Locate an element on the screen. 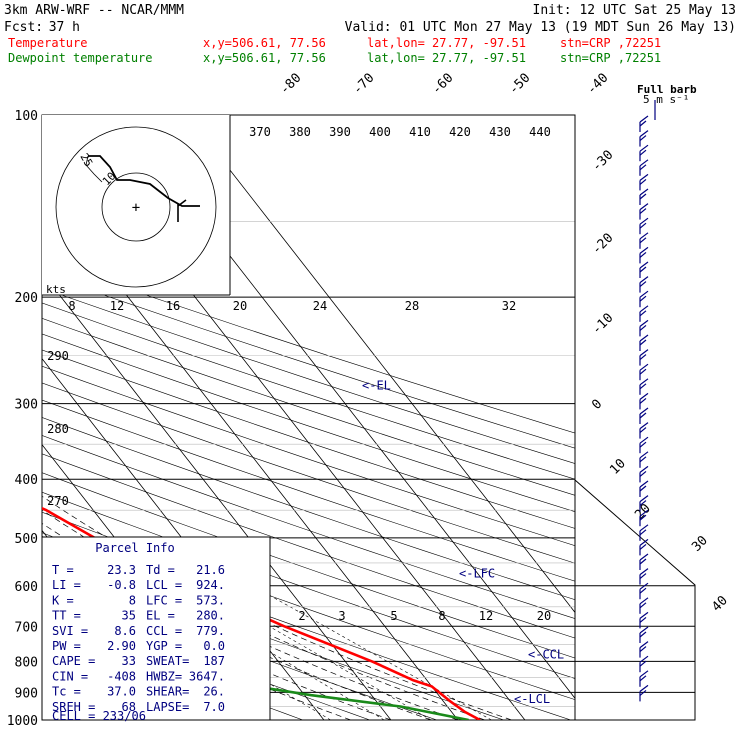 This screenshot has height=740, width=740. isotherm-label: 20 is located at coordinates (643, 512).